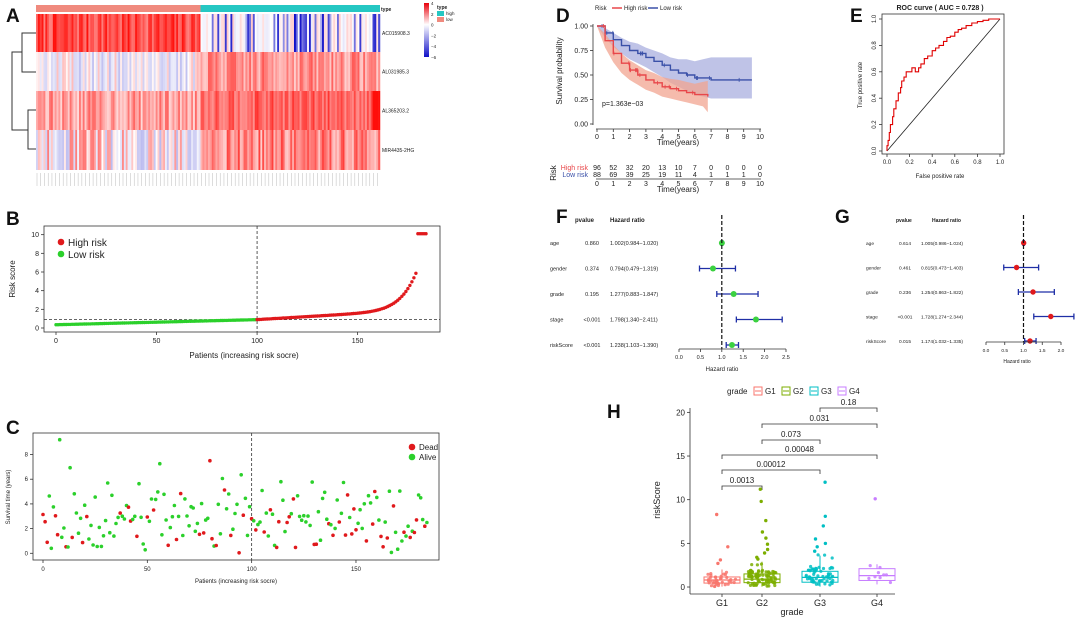 Image resolution: width=1079 pixels, height=619 pixels. Describe the element at coordinates (426, 30) in the screenshot. I see `colorbar` at that location.